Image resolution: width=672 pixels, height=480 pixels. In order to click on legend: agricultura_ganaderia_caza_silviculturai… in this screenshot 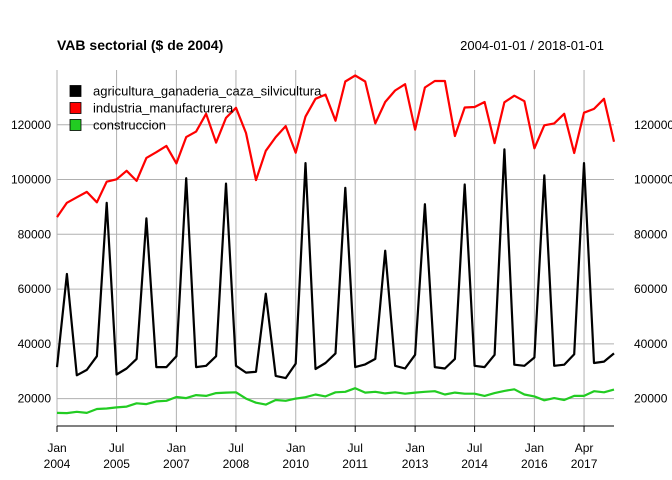, I will do `click(195, 108)`.